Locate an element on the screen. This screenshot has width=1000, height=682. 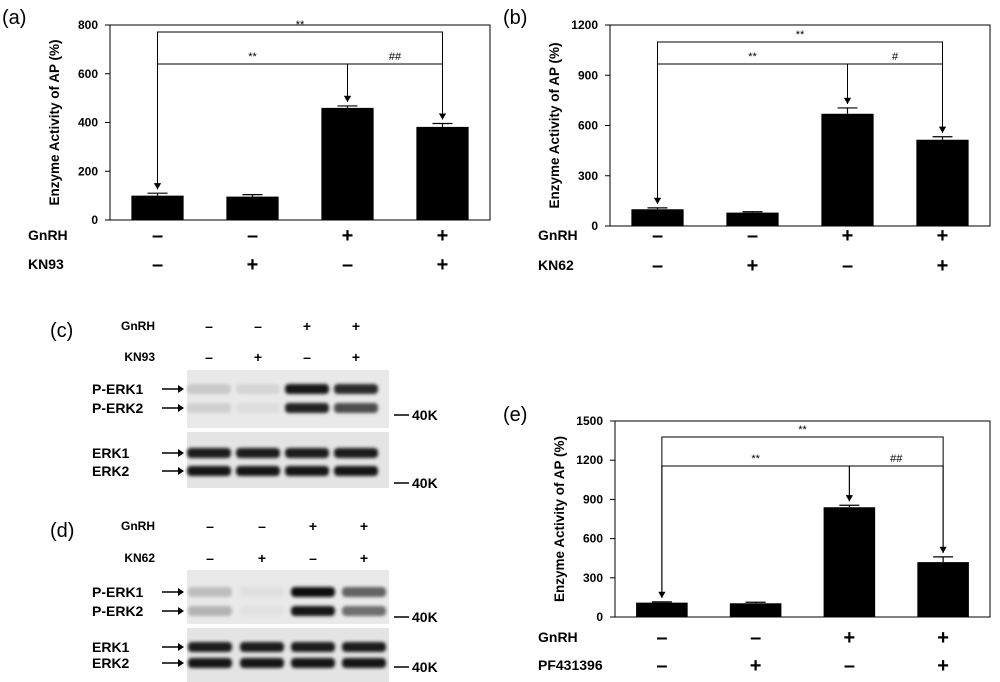
band-label: P-ERK2 is located at coordinates (118, 408).